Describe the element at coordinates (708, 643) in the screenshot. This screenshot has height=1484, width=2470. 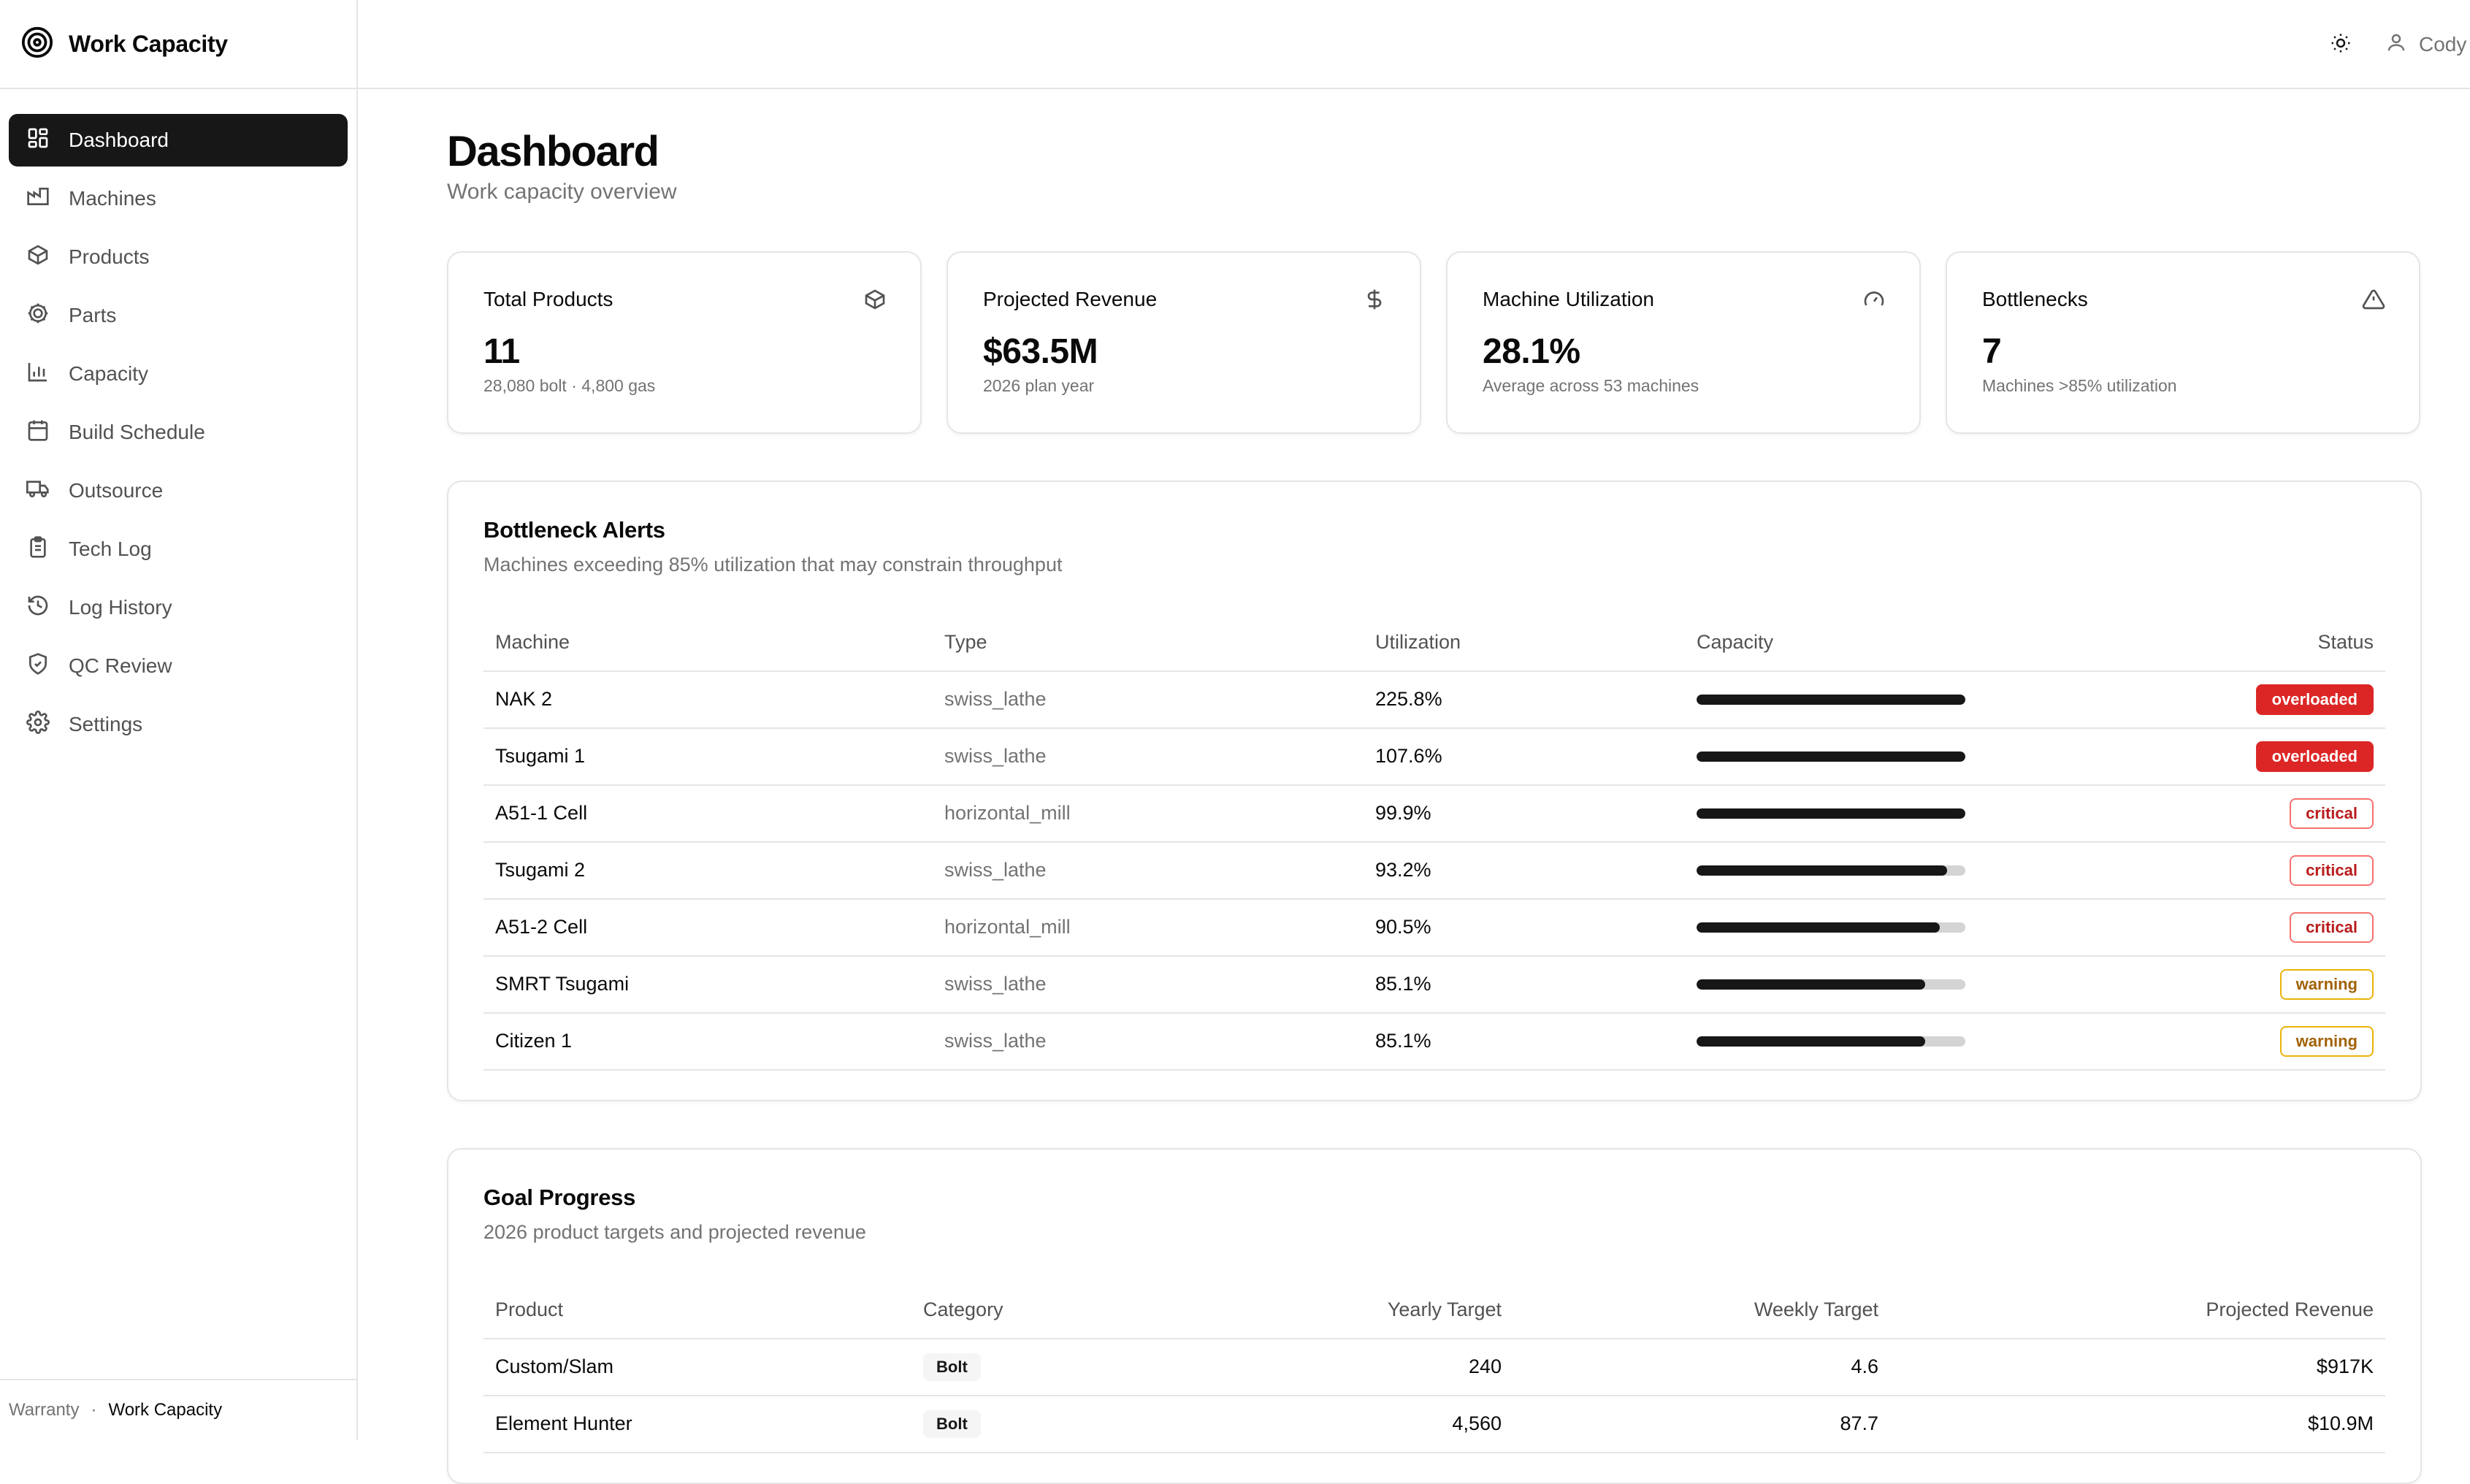
I see `column-header-machine: Machine` at that location.